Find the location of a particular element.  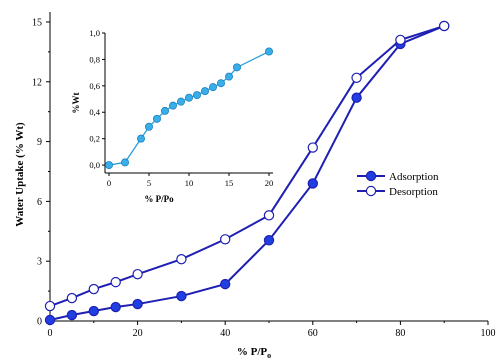

inset-y-tick-label: 1,0 is located at coordinates (94, 33).